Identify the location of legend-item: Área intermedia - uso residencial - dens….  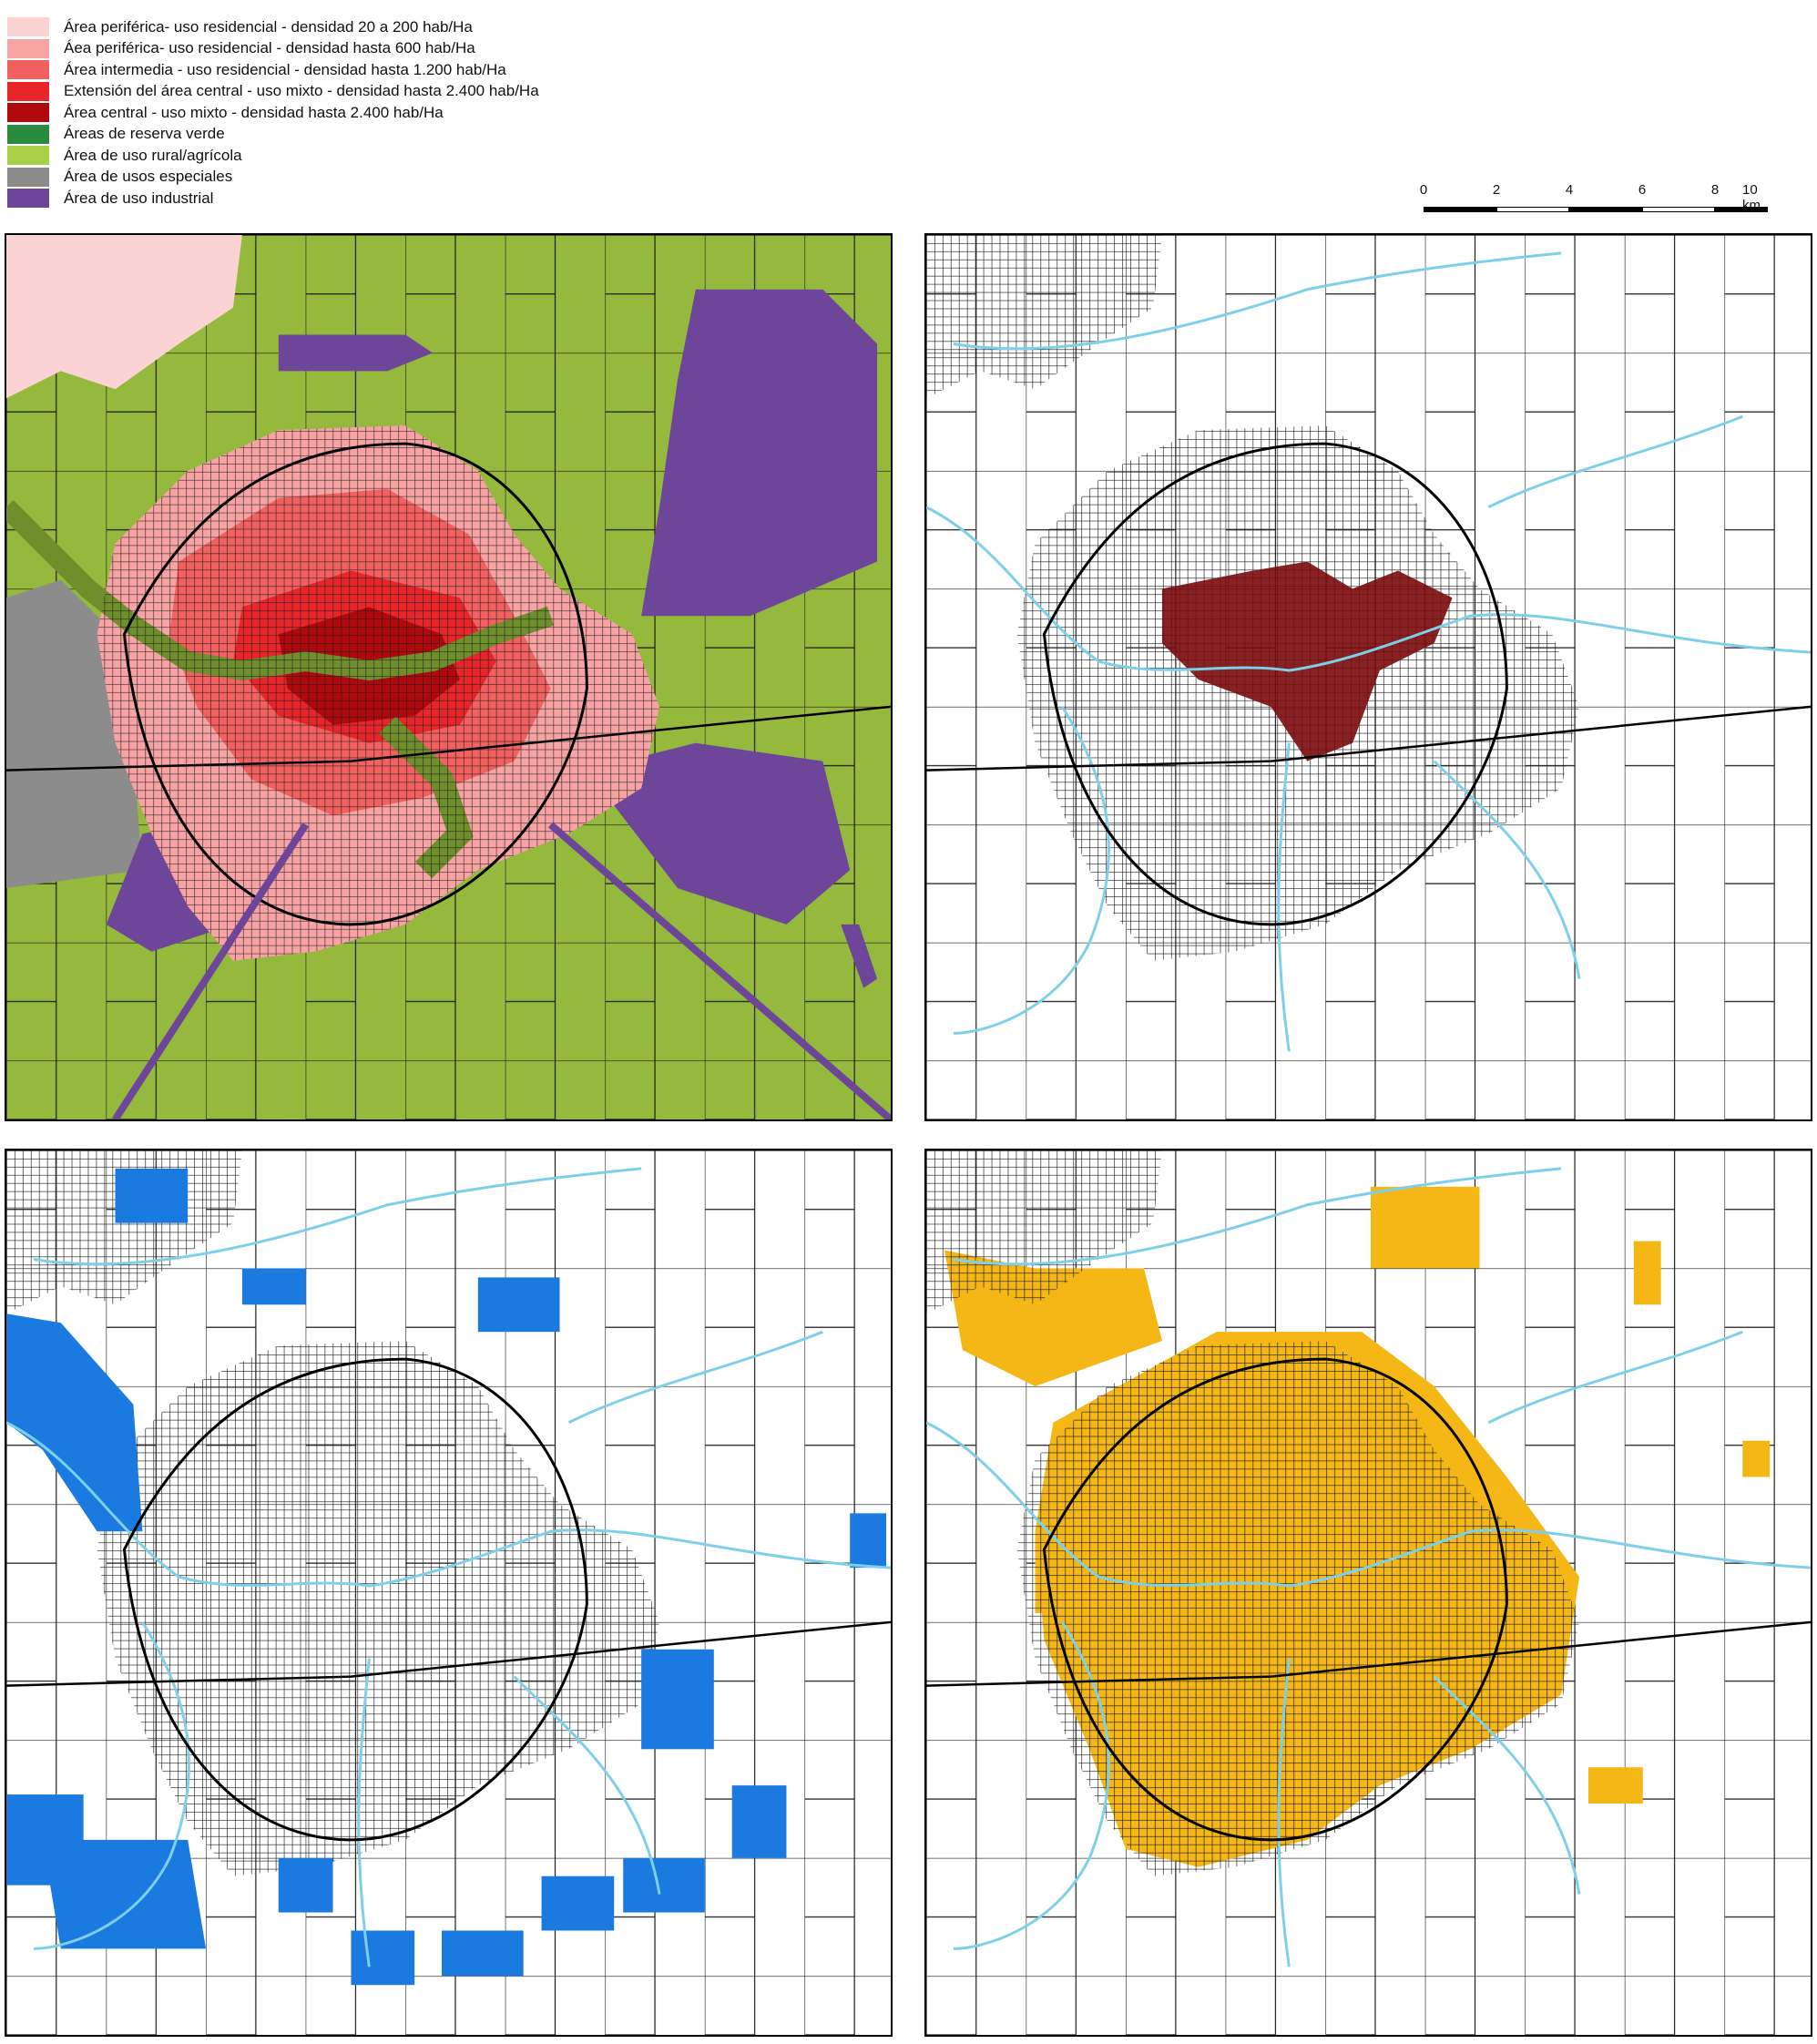
(273, 70).